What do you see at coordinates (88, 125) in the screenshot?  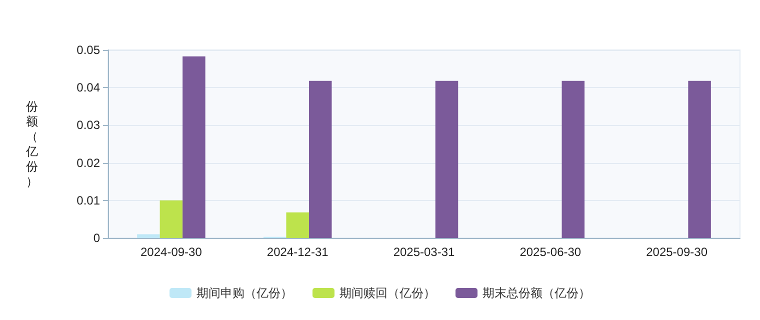 I see `y-tick-label: 0.03` at bounding box center [88, 125].